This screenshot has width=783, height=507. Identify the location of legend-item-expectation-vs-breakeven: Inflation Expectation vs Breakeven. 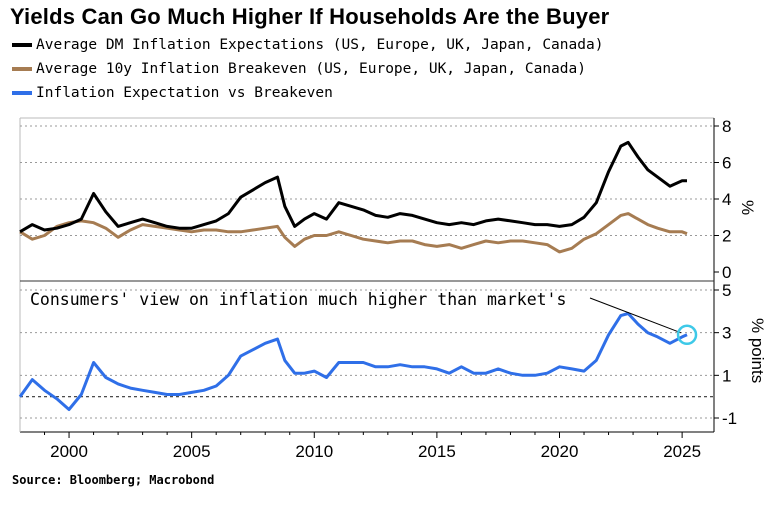
(172, 93).